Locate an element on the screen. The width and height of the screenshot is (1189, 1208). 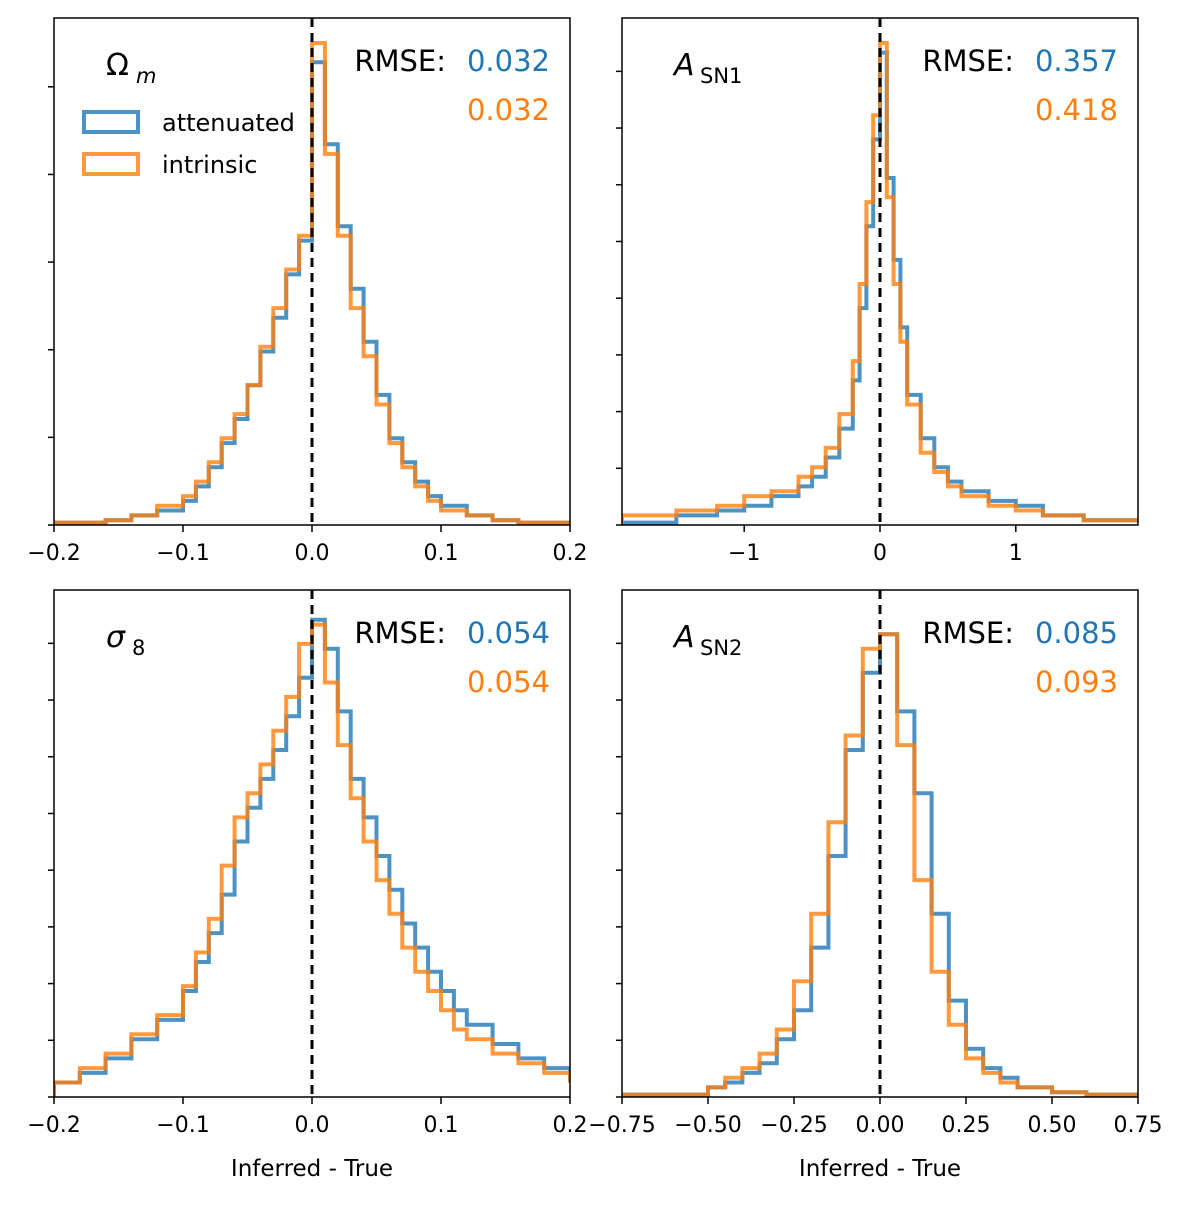
x-tick-label: 1 is located at coordinates (1016, 553).